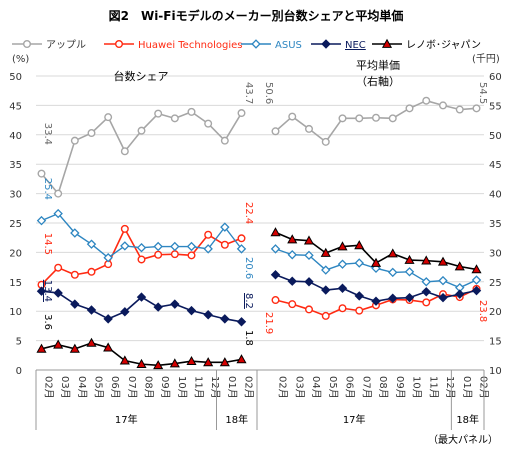  I want to click on legend-marker-nec, so click(326, 44).